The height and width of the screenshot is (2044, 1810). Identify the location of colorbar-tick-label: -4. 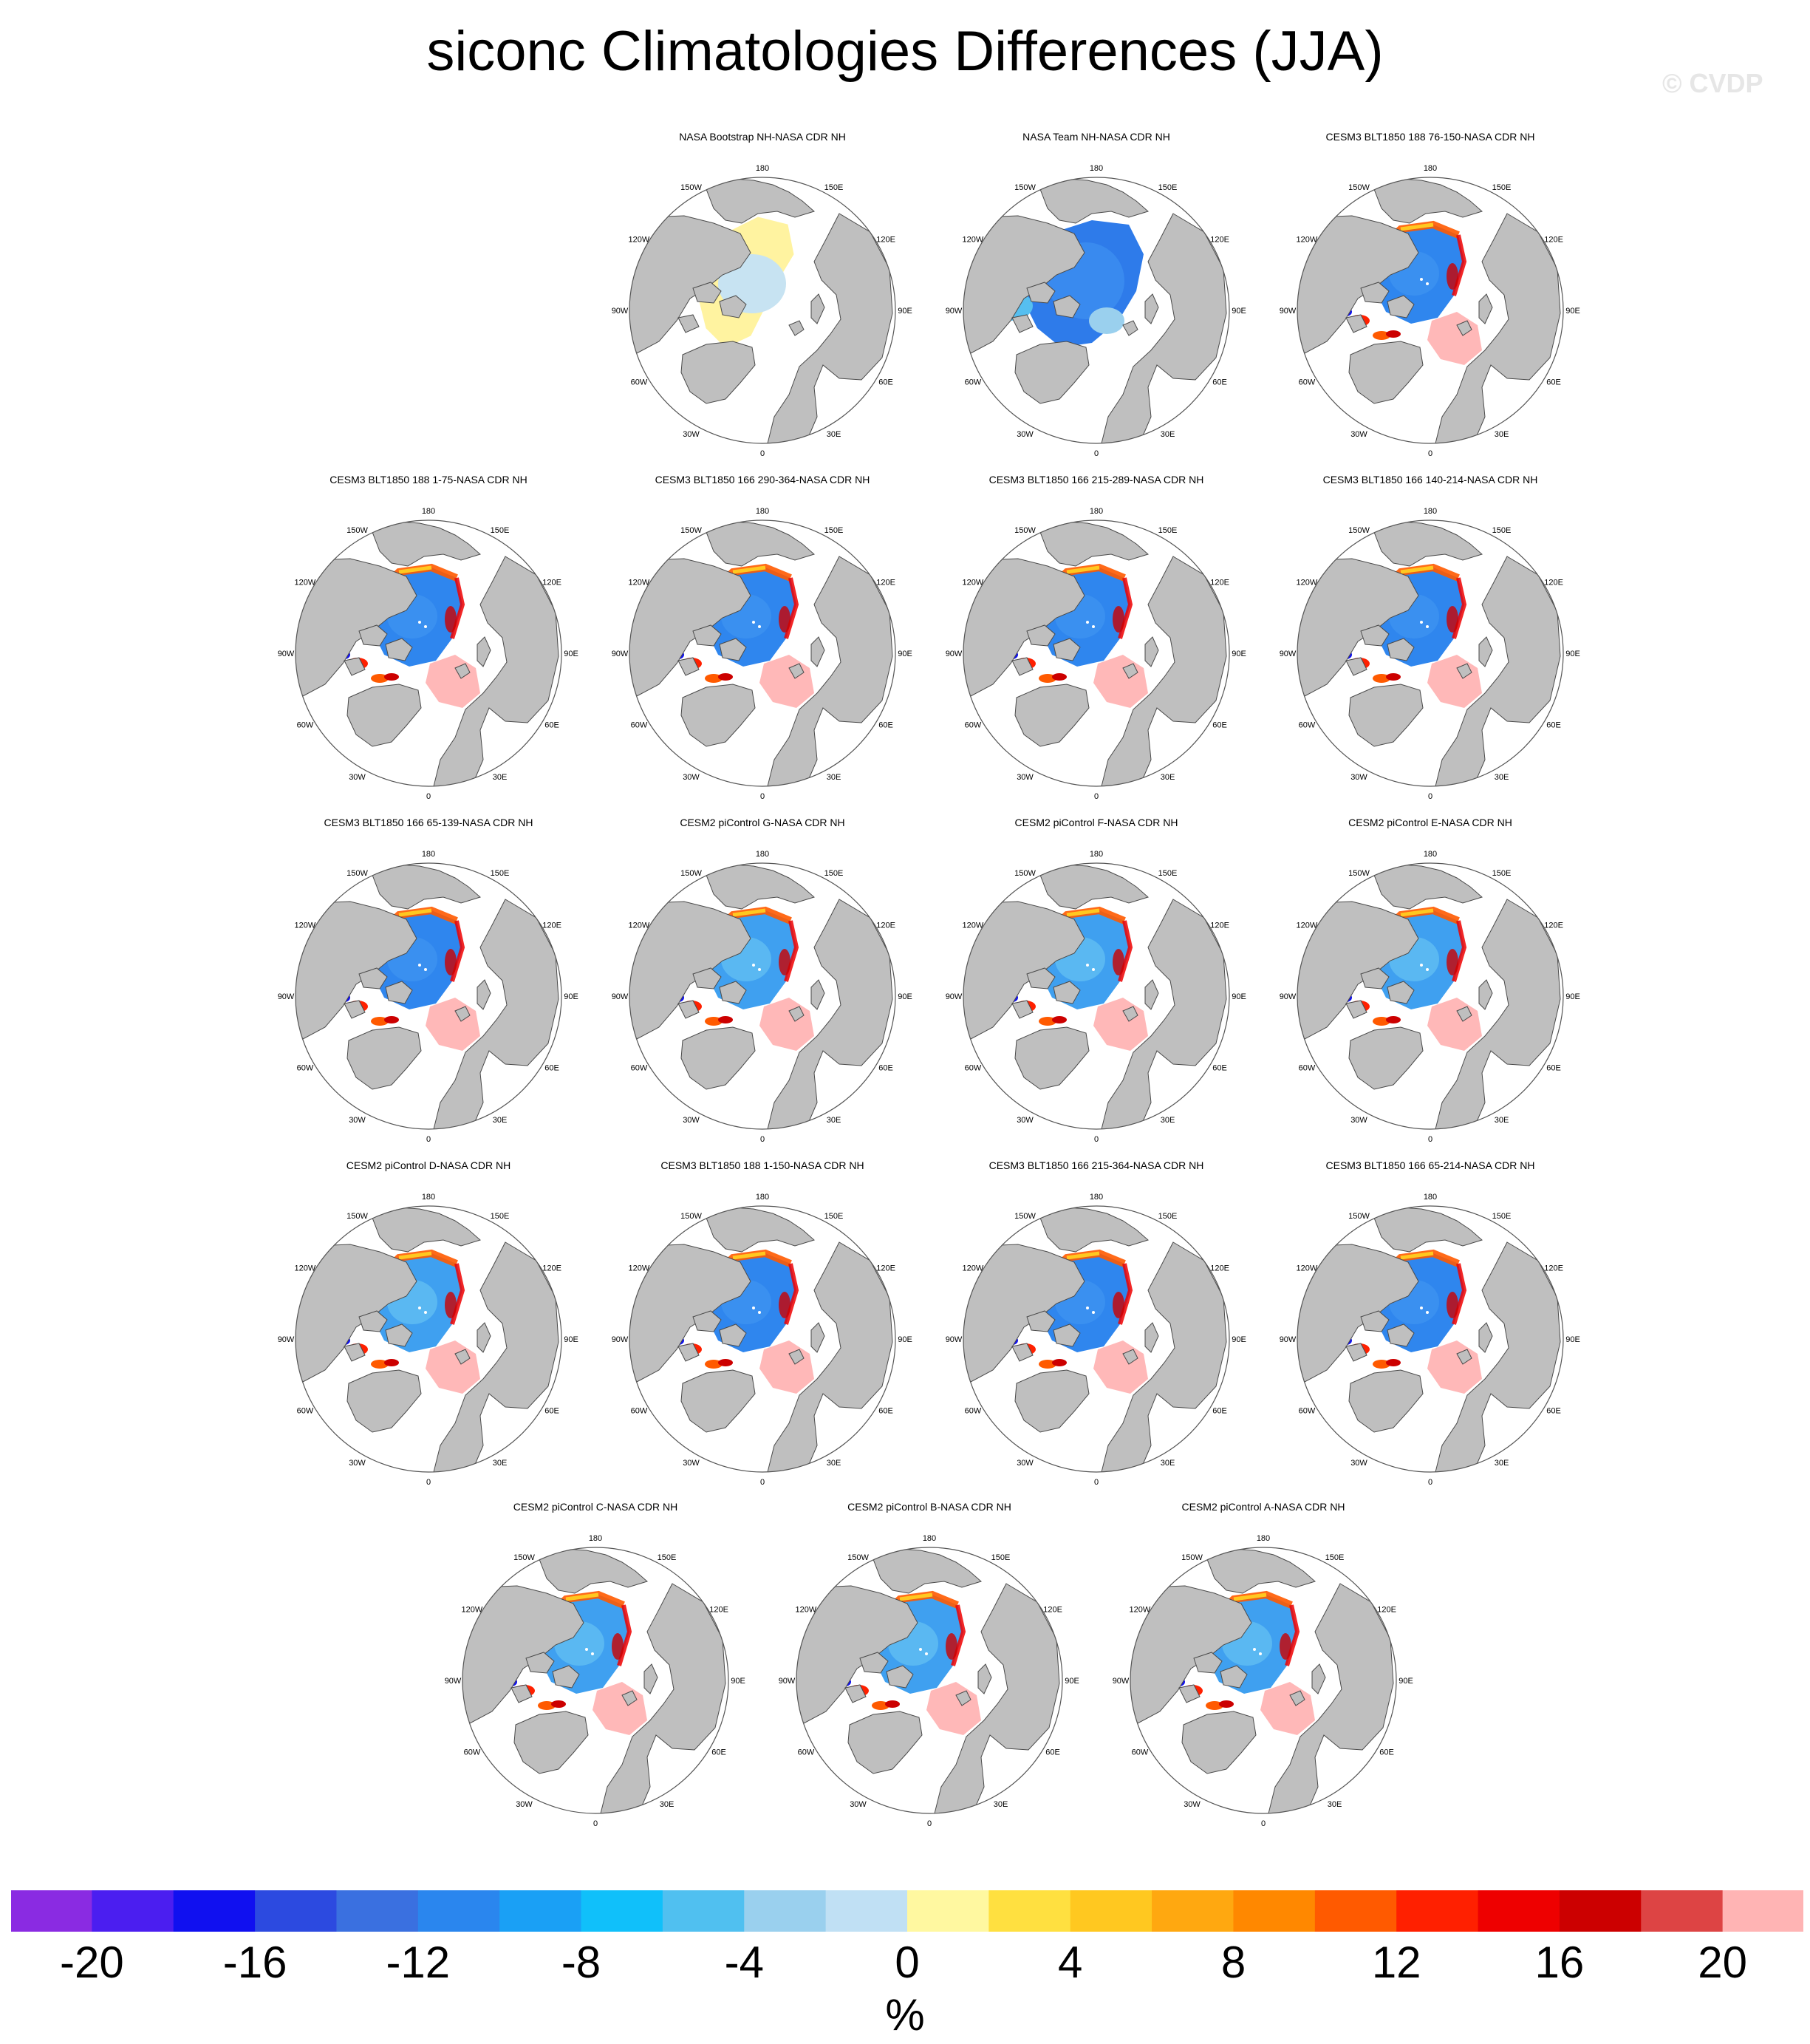
(744, 1963).